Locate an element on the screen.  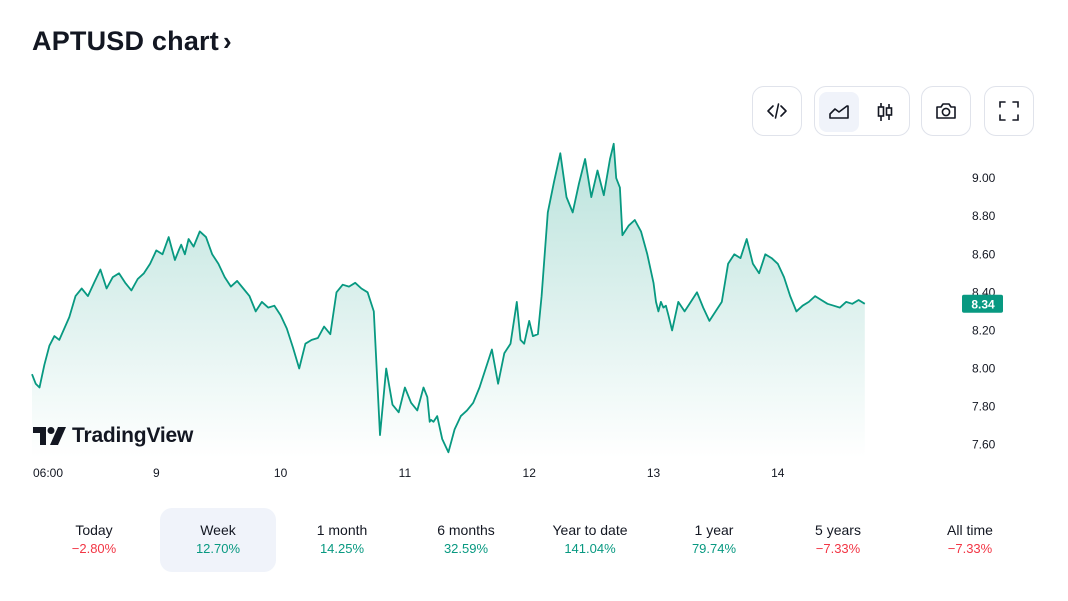
y-tick-label: 9.00 is located at coordinates (984, 178).